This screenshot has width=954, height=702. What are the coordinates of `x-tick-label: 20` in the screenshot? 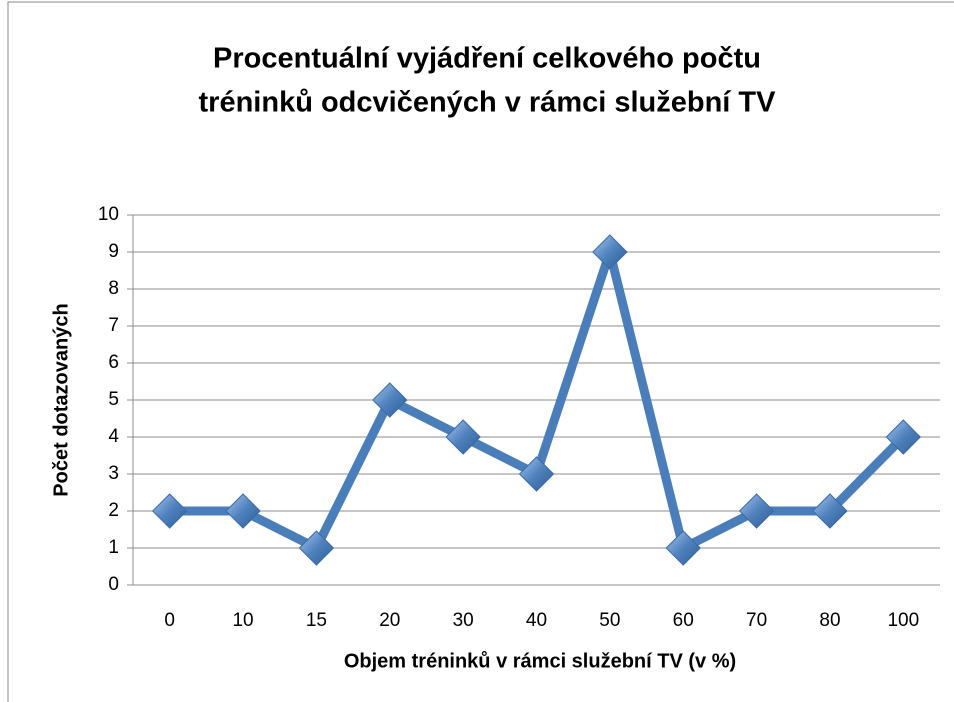 It's located at (389, 620).